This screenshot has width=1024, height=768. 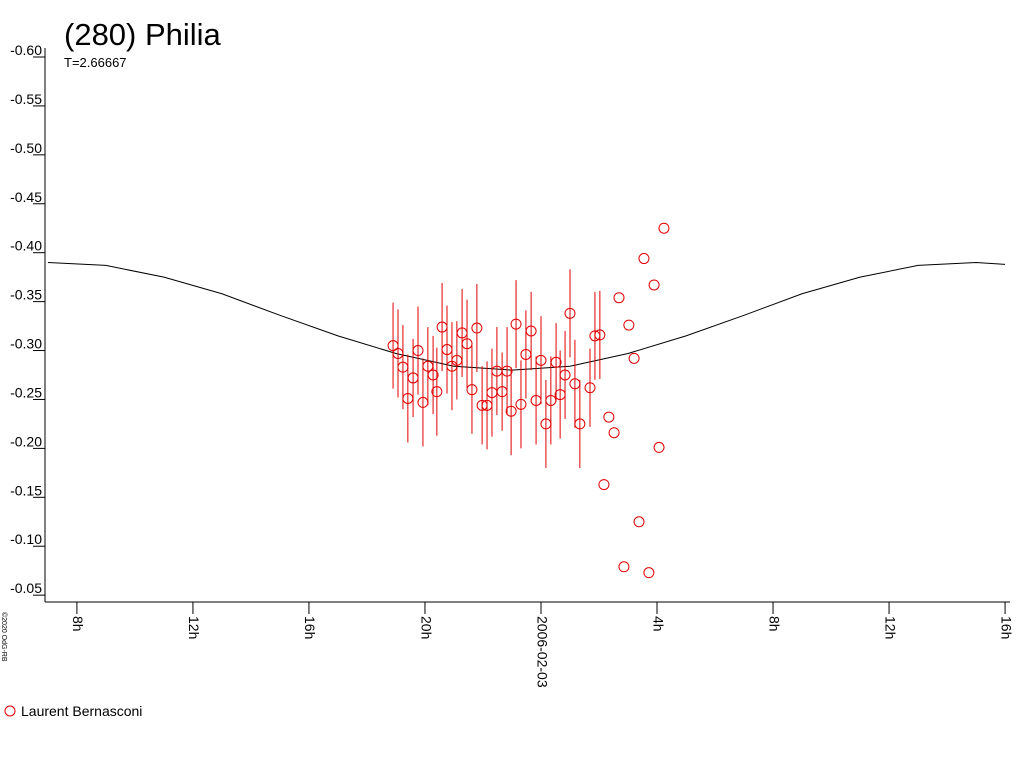 I want to click on legend-label: Laurent Bernasconi, so click(x=81, y=711).